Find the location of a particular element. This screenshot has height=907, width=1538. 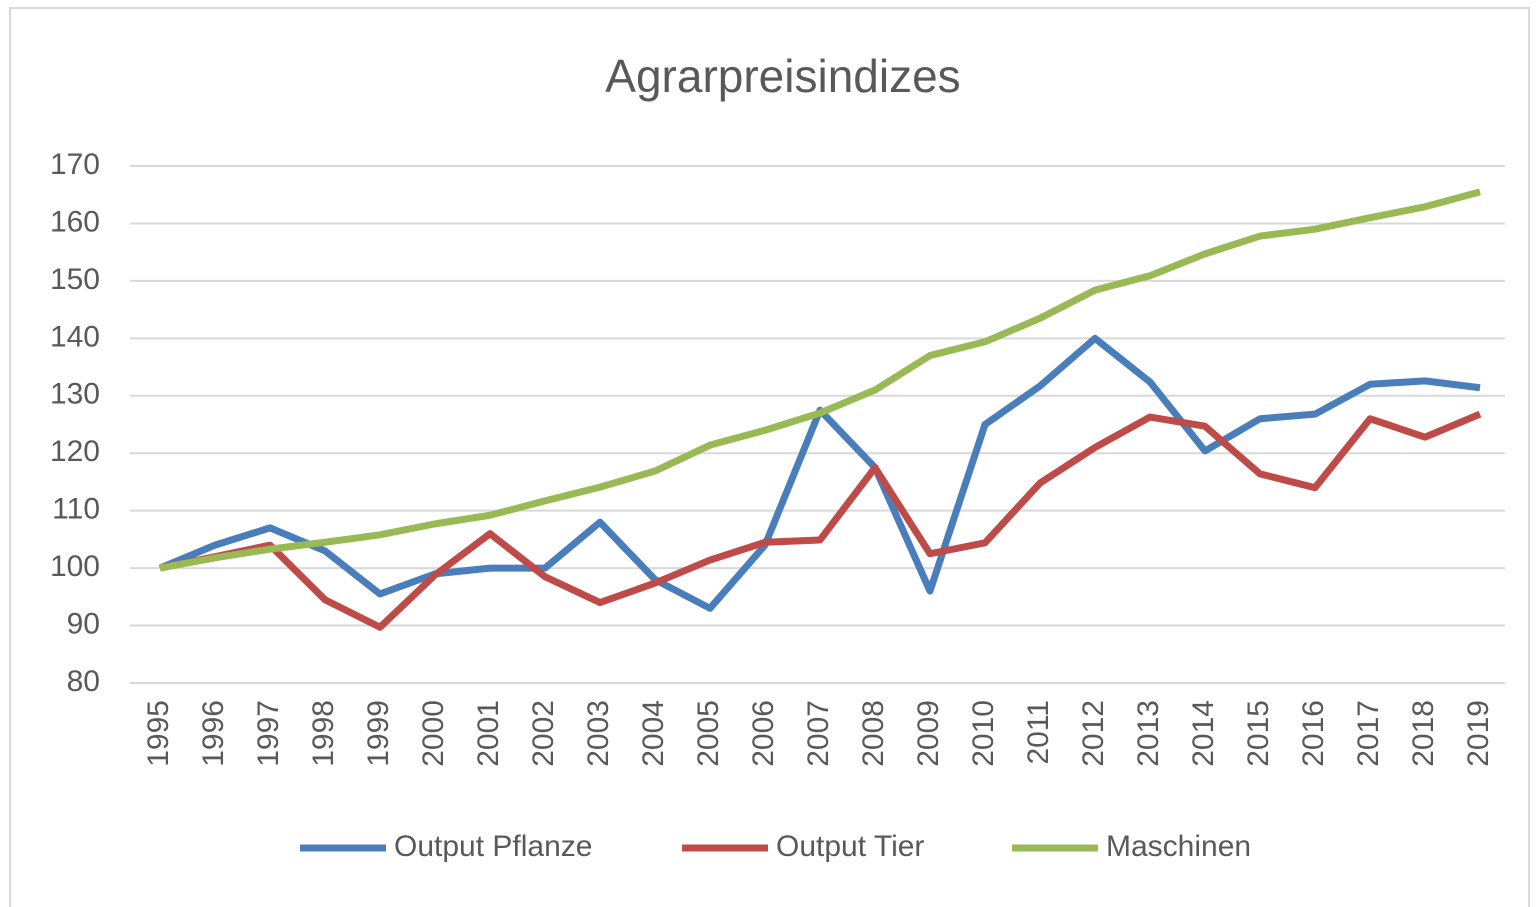

x-tick-label: 2003 is located at coordinates (598, 733).